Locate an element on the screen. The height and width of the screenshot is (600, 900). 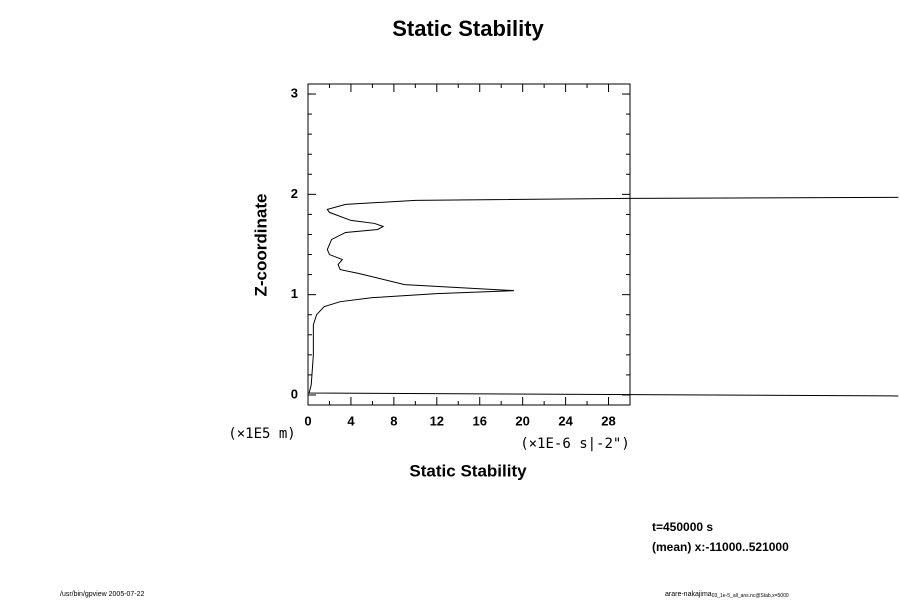
y-axis-label: Z-coordinate is located at coordinates (260, 245).